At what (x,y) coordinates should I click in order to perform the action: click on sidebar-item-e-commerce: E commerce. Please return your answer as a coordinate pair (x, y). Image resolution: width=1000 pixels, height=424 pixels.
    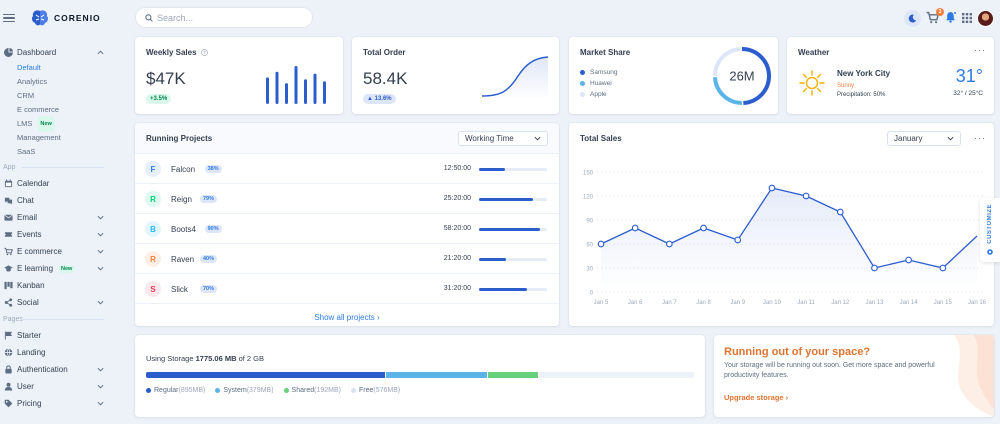
    Looking at the image, I should click on (55, 251).